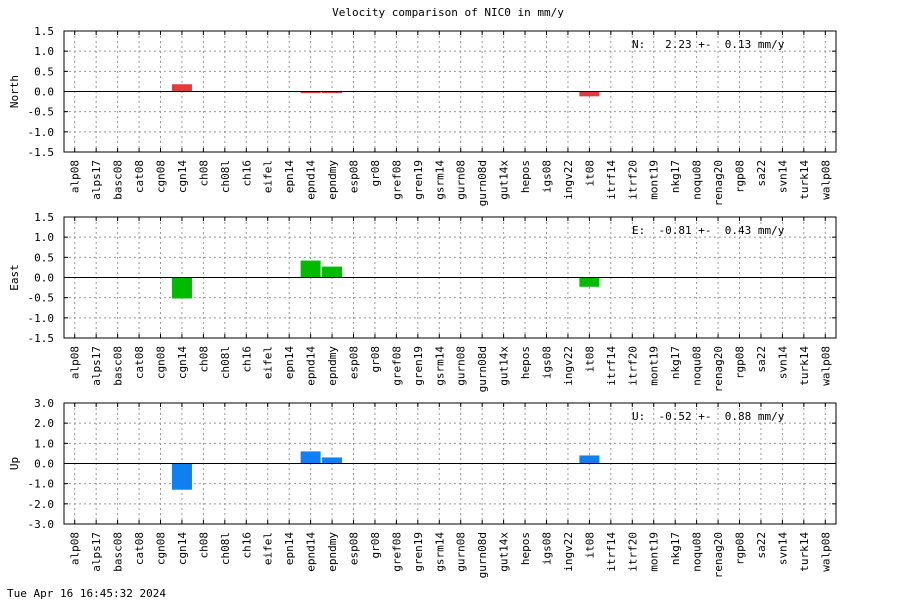 The width and height of the screenshot is (900, 600). Describe the element at coordinates (181, 288) in the screenshot. I see `bar-east-cgn14` at that location.